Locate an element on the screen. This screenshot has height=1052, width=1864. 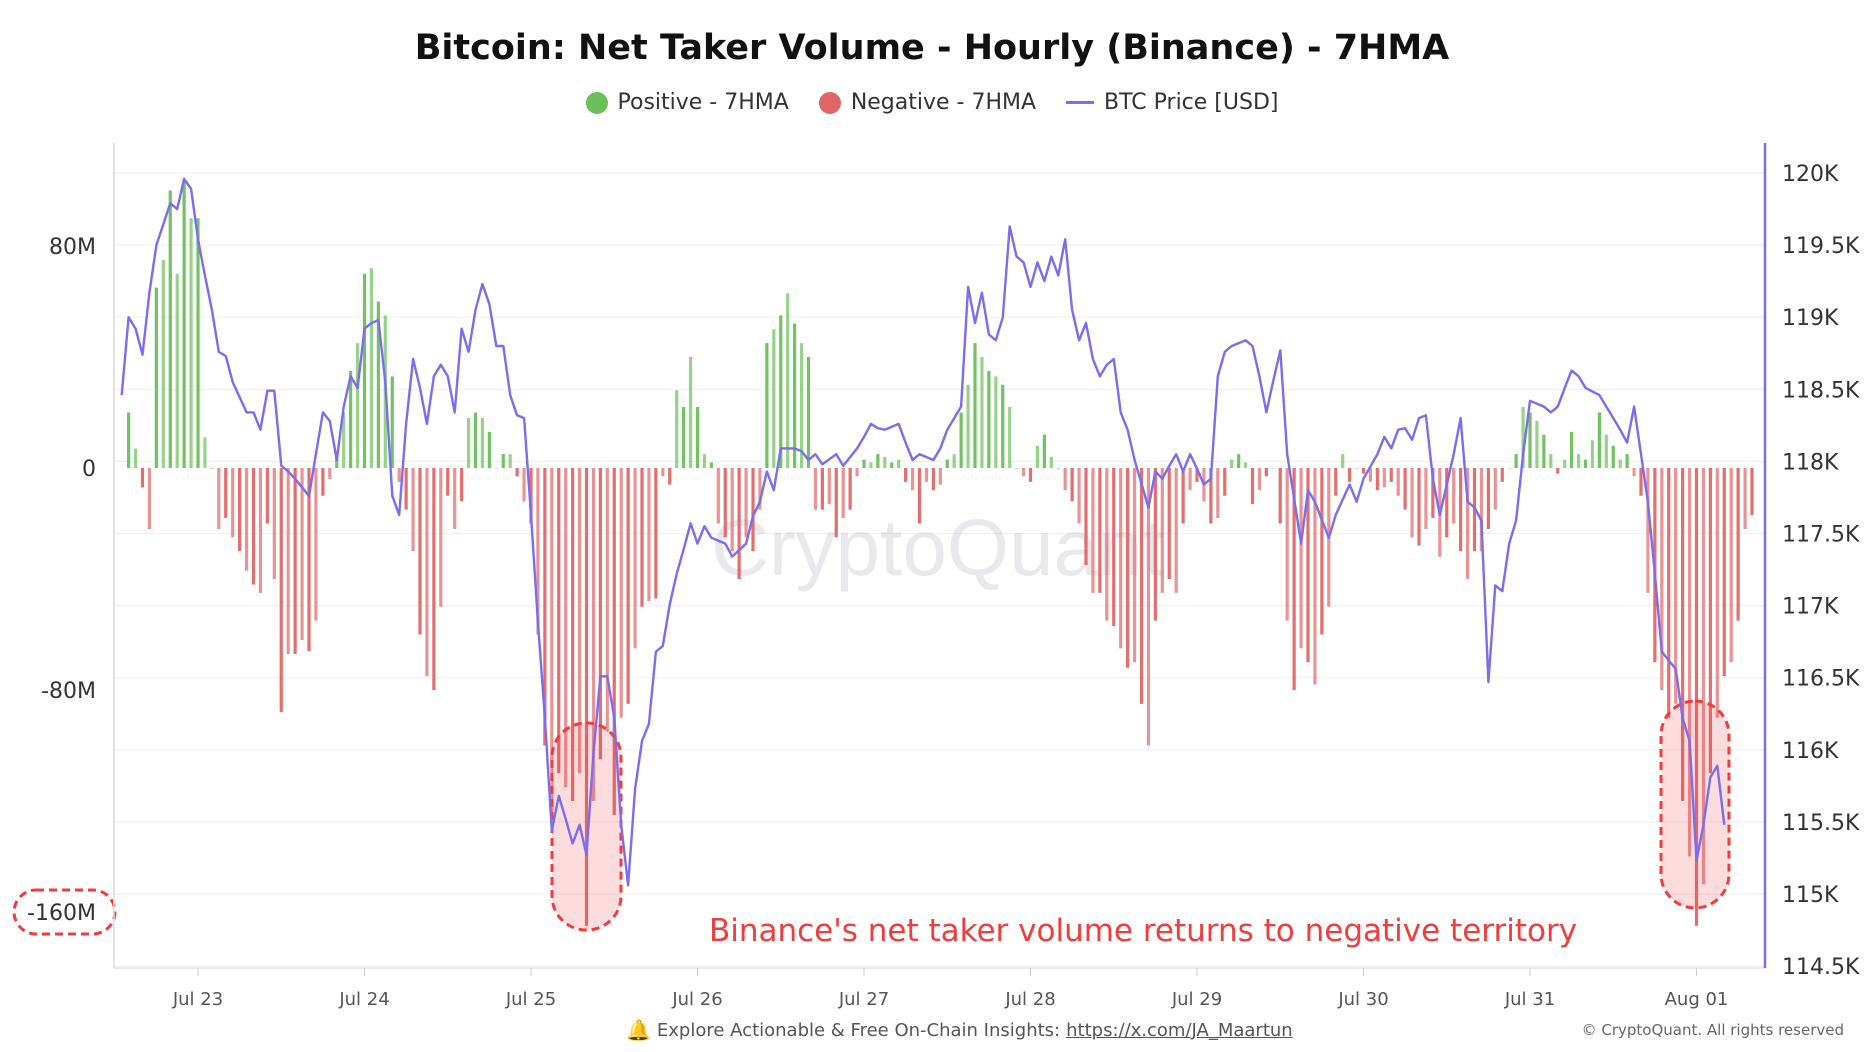
left-tick-label: -80M is located at coordinates (68, 691).